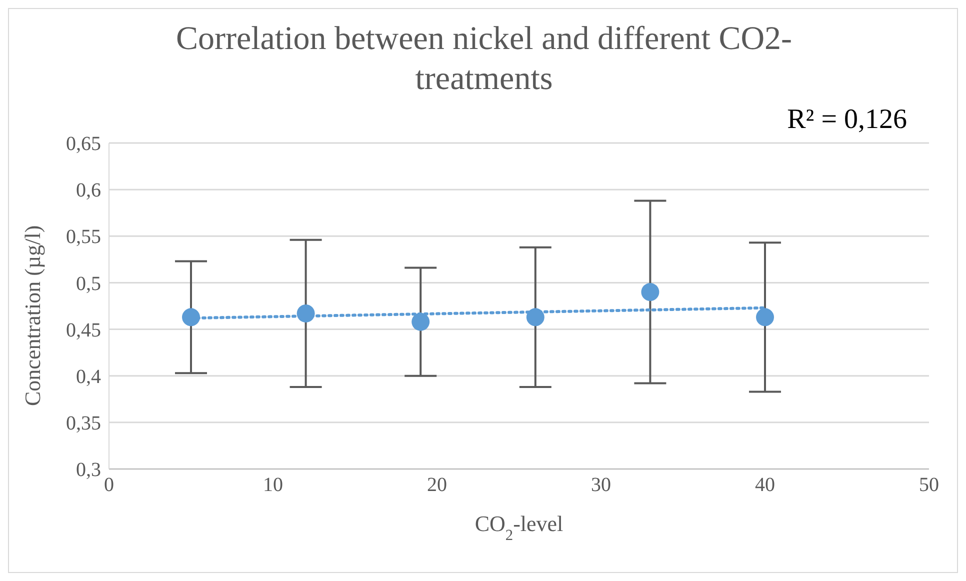 Image resolution: width=966 pixels, height=581 pixels. I want to click on y-tick-label: 0,55, so click(83, 237).